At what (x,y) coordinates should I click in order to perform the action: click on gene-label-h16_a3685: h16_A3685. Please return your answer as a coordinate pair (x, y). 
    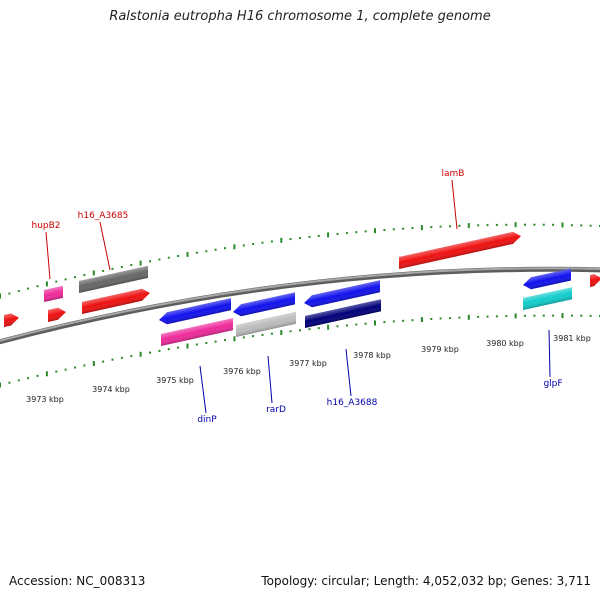
    Looking at the image, I should click on (103, 241).